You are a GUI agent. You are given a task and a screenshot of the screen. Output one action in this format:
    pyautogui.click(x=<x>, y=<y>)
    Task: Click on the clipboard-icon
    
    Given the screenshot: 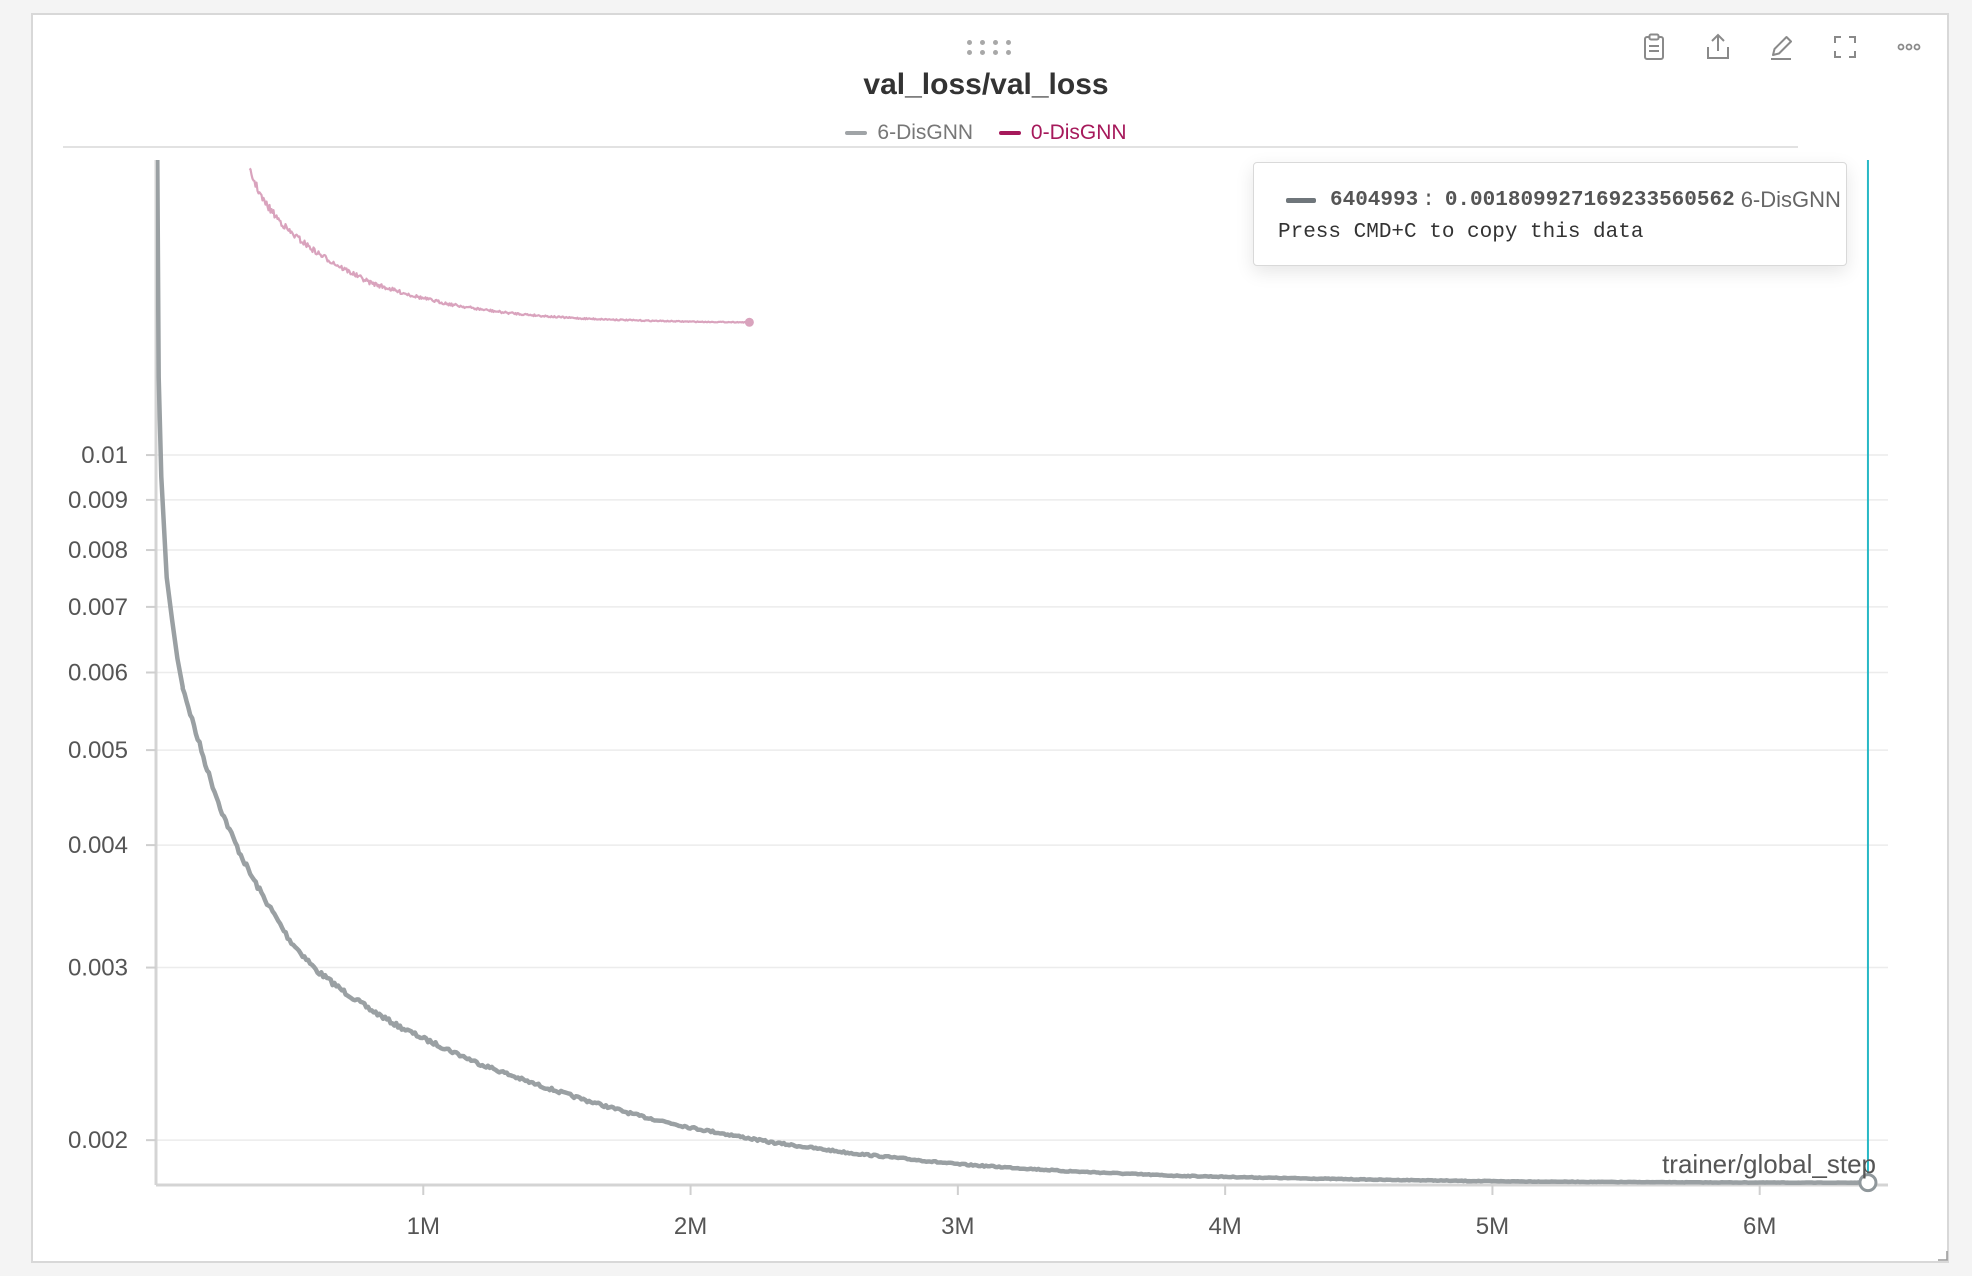 What is the action you would take?
    pyautogui.click(x=1654, y=46)
    